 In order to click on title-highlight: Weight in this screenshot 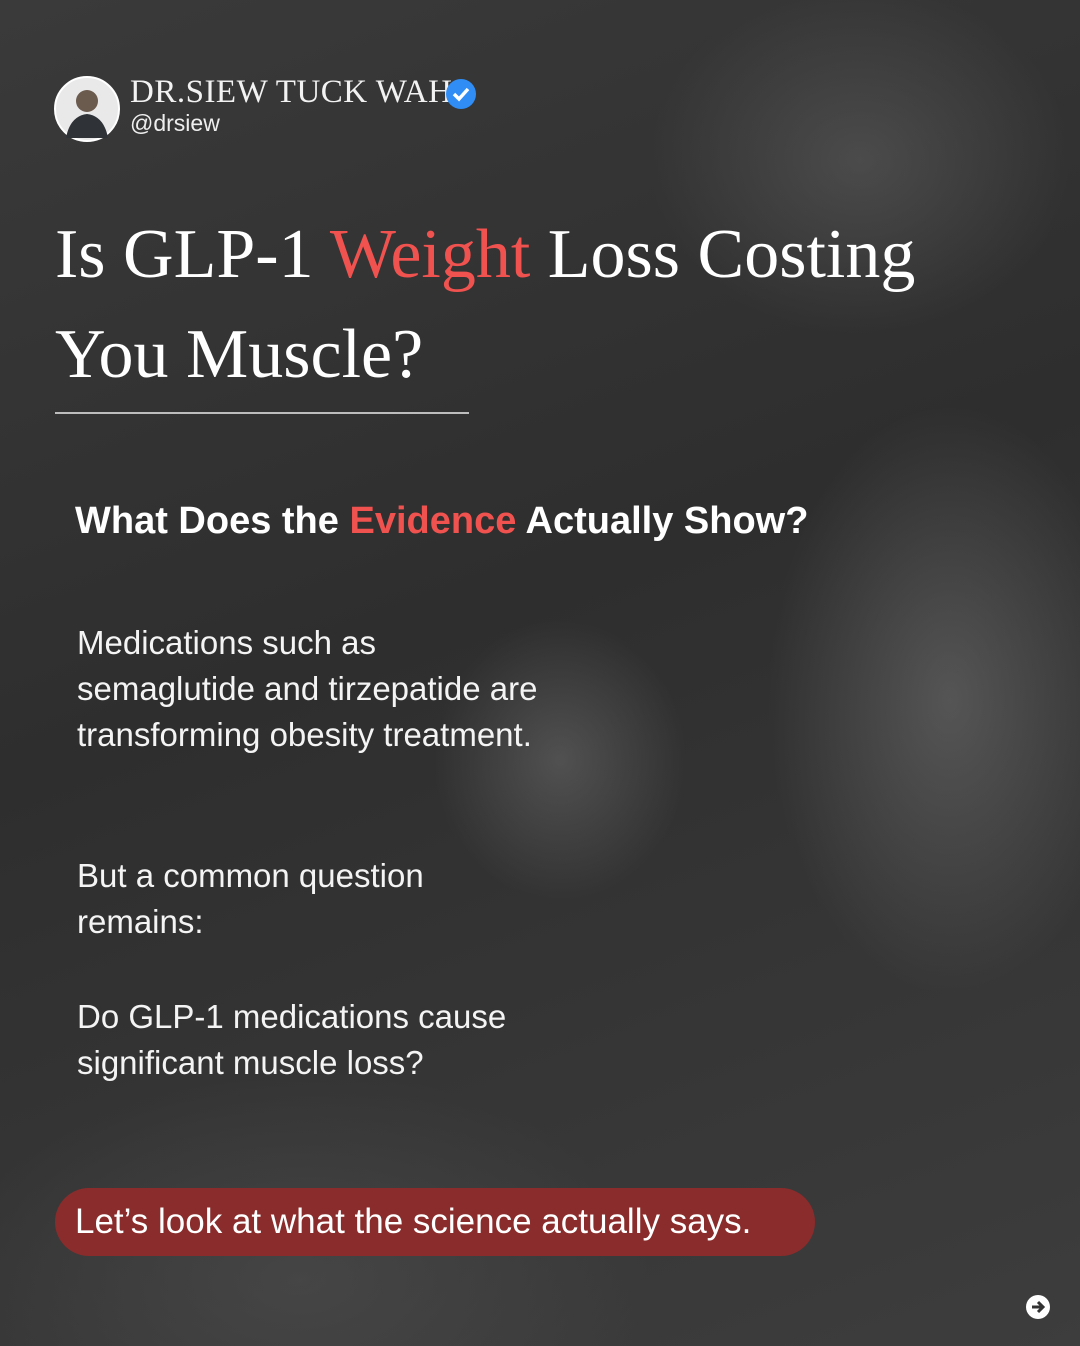, I will do `click(430, 254)`.